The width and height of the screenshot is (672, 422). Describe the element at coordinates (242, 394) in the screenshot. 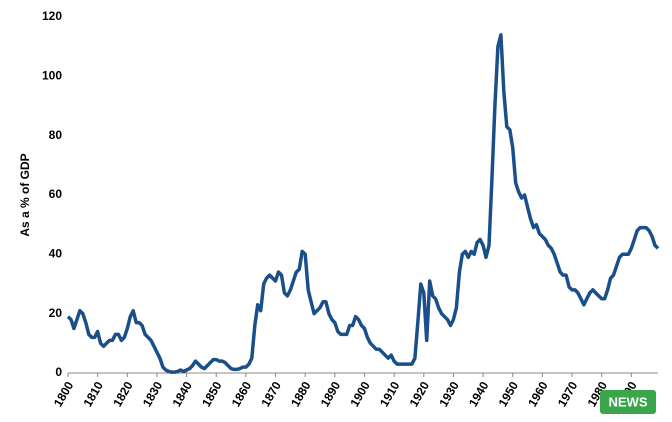

I see `x-tick-label: 1860` at that location.